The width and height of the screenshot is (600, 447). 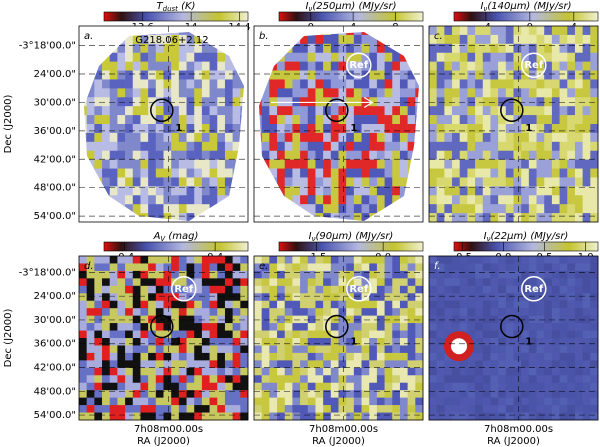 What do you see at coordinates (368, 102) in the screenshot?
I see `arrow-head` at bounding box center [368, 102].